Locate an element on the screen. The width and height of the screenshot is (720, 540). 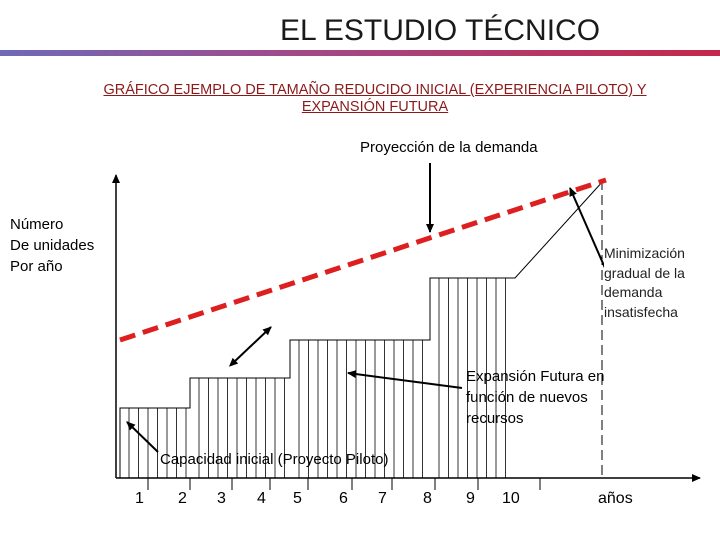
x-tick-label: 2 is located at coordinates (182, 498).